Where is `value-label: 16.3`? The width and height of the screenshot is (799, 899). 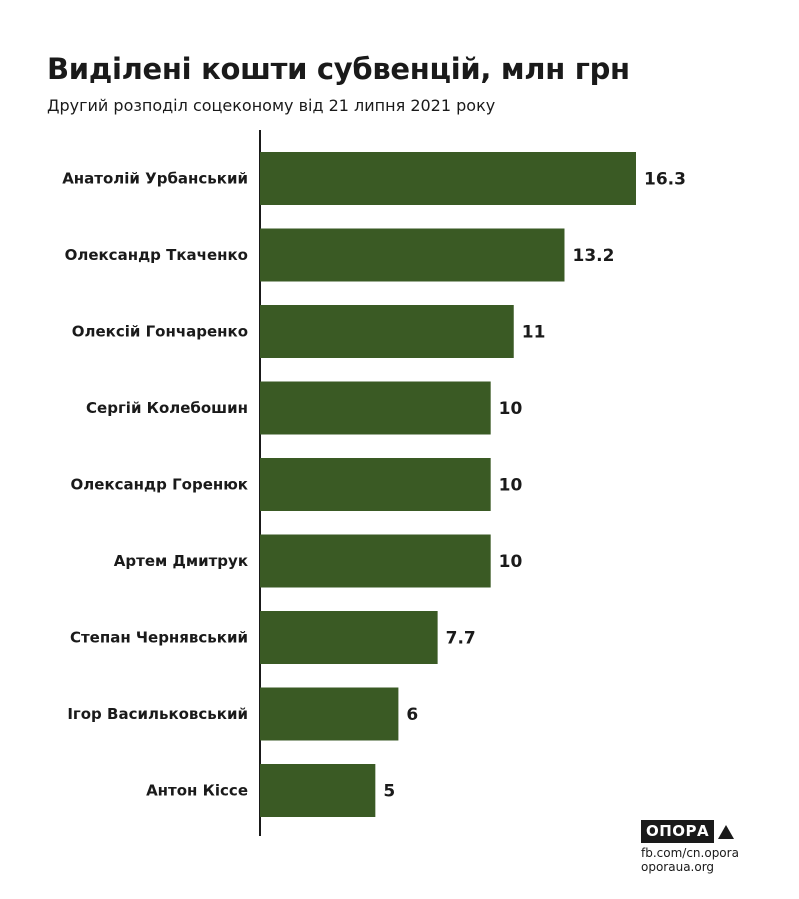
value-label: 16.3 is located at coordinates (665, 180).